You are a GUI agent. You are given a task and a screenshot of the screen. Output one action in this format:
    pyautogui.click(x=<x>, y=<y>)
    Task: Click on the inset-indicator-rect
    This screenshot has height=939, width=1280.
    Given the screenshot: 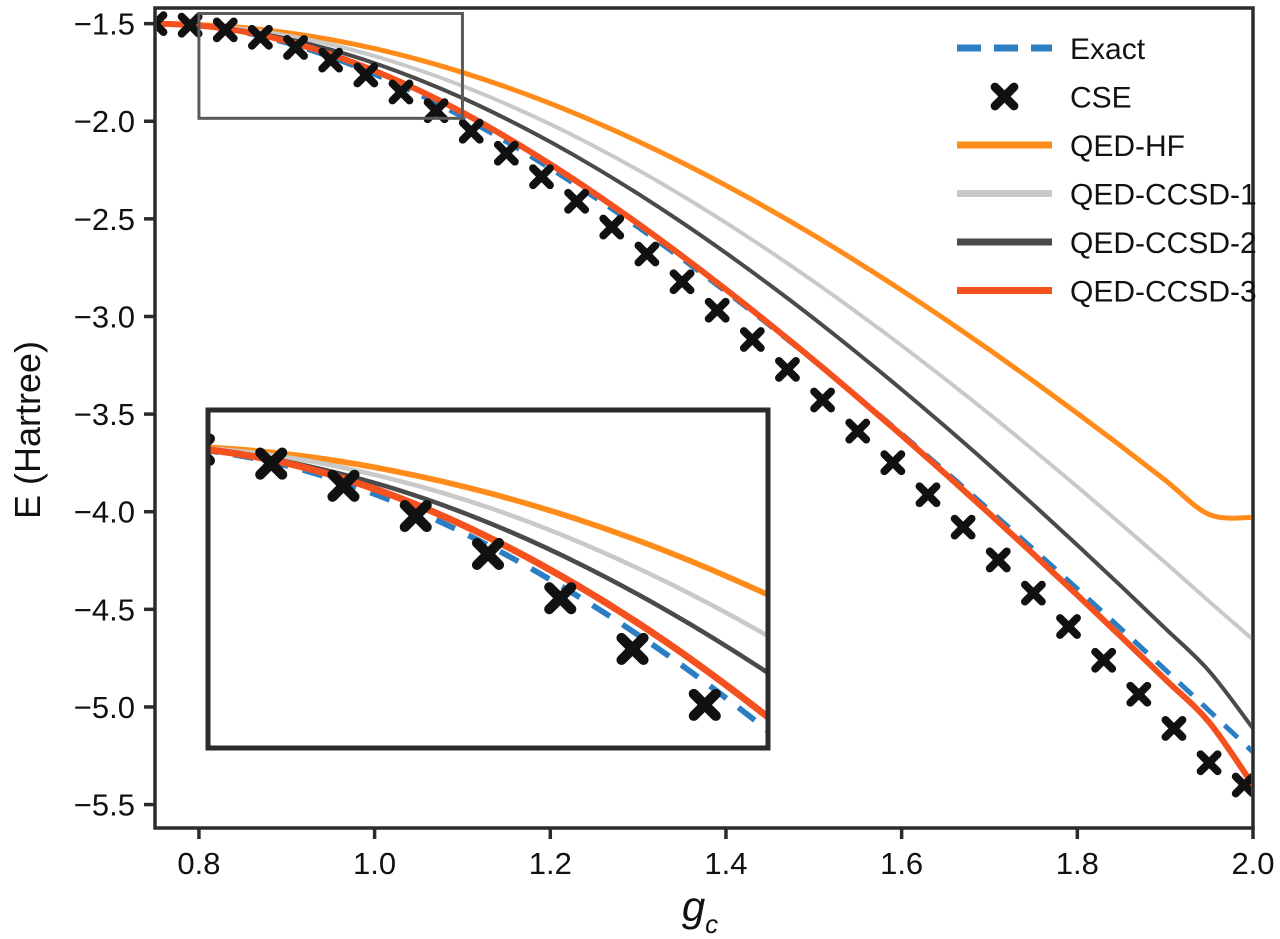 What is the action you would take?
    pyautogui.click(x=330, y=65)
    